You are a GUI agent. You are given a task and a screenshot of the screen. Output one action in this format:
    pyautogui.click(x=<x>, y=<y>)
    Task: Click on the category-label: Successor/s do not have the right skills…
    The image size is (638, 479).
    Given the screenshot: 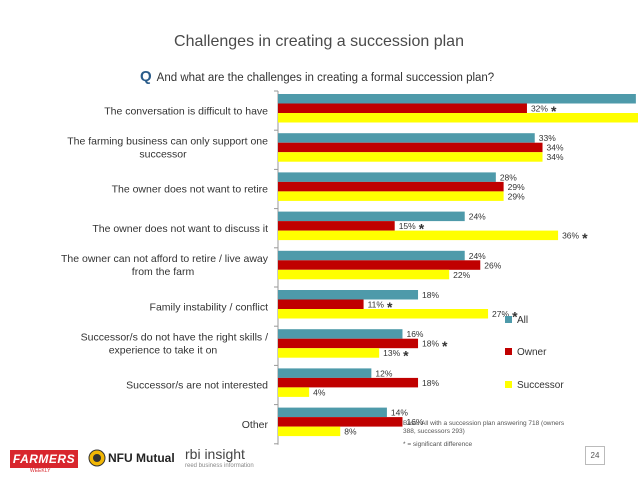 What is the action you would take?
    pyautogui.click(x=174, y=343)
    